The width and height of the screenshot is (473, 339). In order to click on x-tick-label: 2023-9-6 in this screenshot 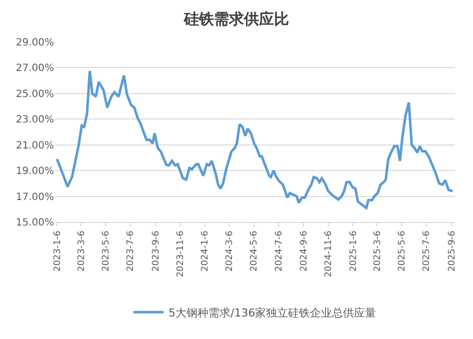, I will do `click(156, 251)`.